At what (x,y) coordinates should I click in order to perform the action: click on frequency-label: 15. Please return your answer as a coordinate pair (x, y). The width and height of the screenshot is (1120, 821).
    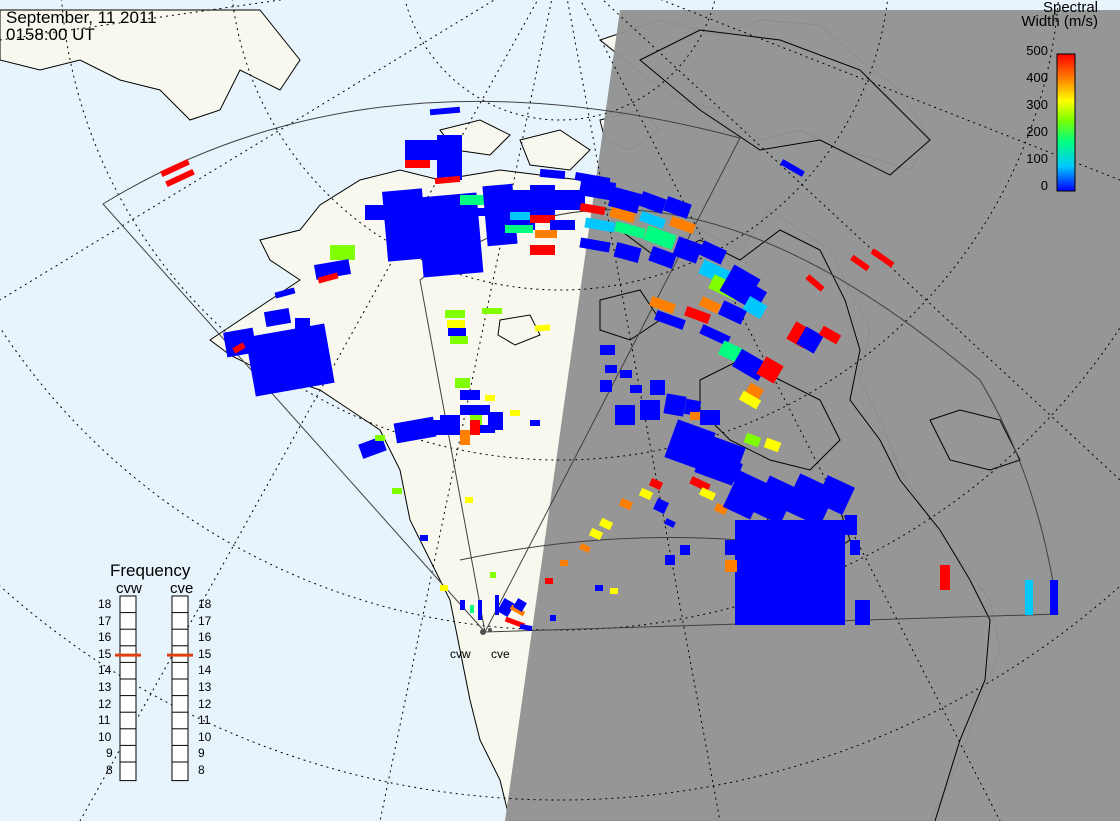
    Looking at the image, I should click on (105, 653).